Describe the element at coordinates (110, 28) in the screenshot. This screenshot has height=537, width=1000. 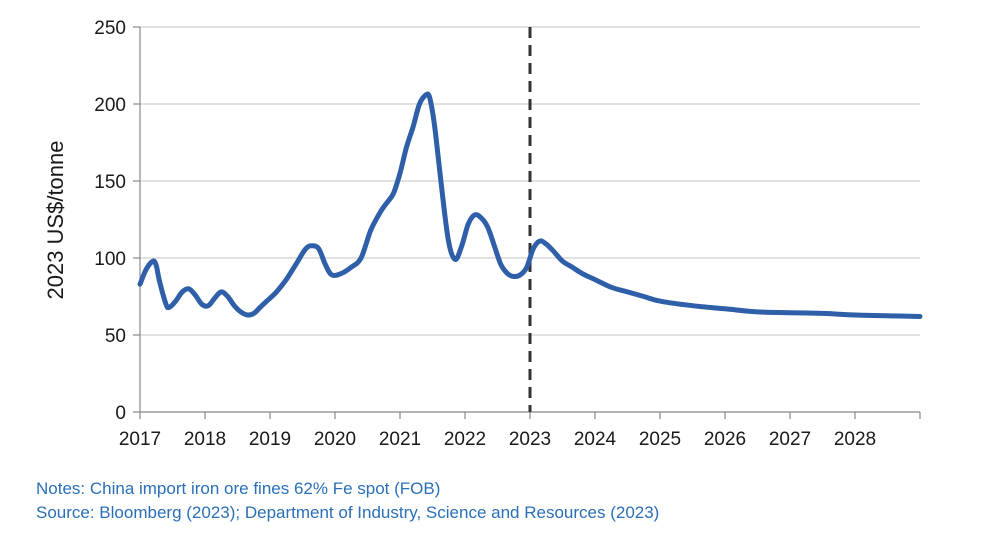
I see `y-tick-label: 250` at that location.